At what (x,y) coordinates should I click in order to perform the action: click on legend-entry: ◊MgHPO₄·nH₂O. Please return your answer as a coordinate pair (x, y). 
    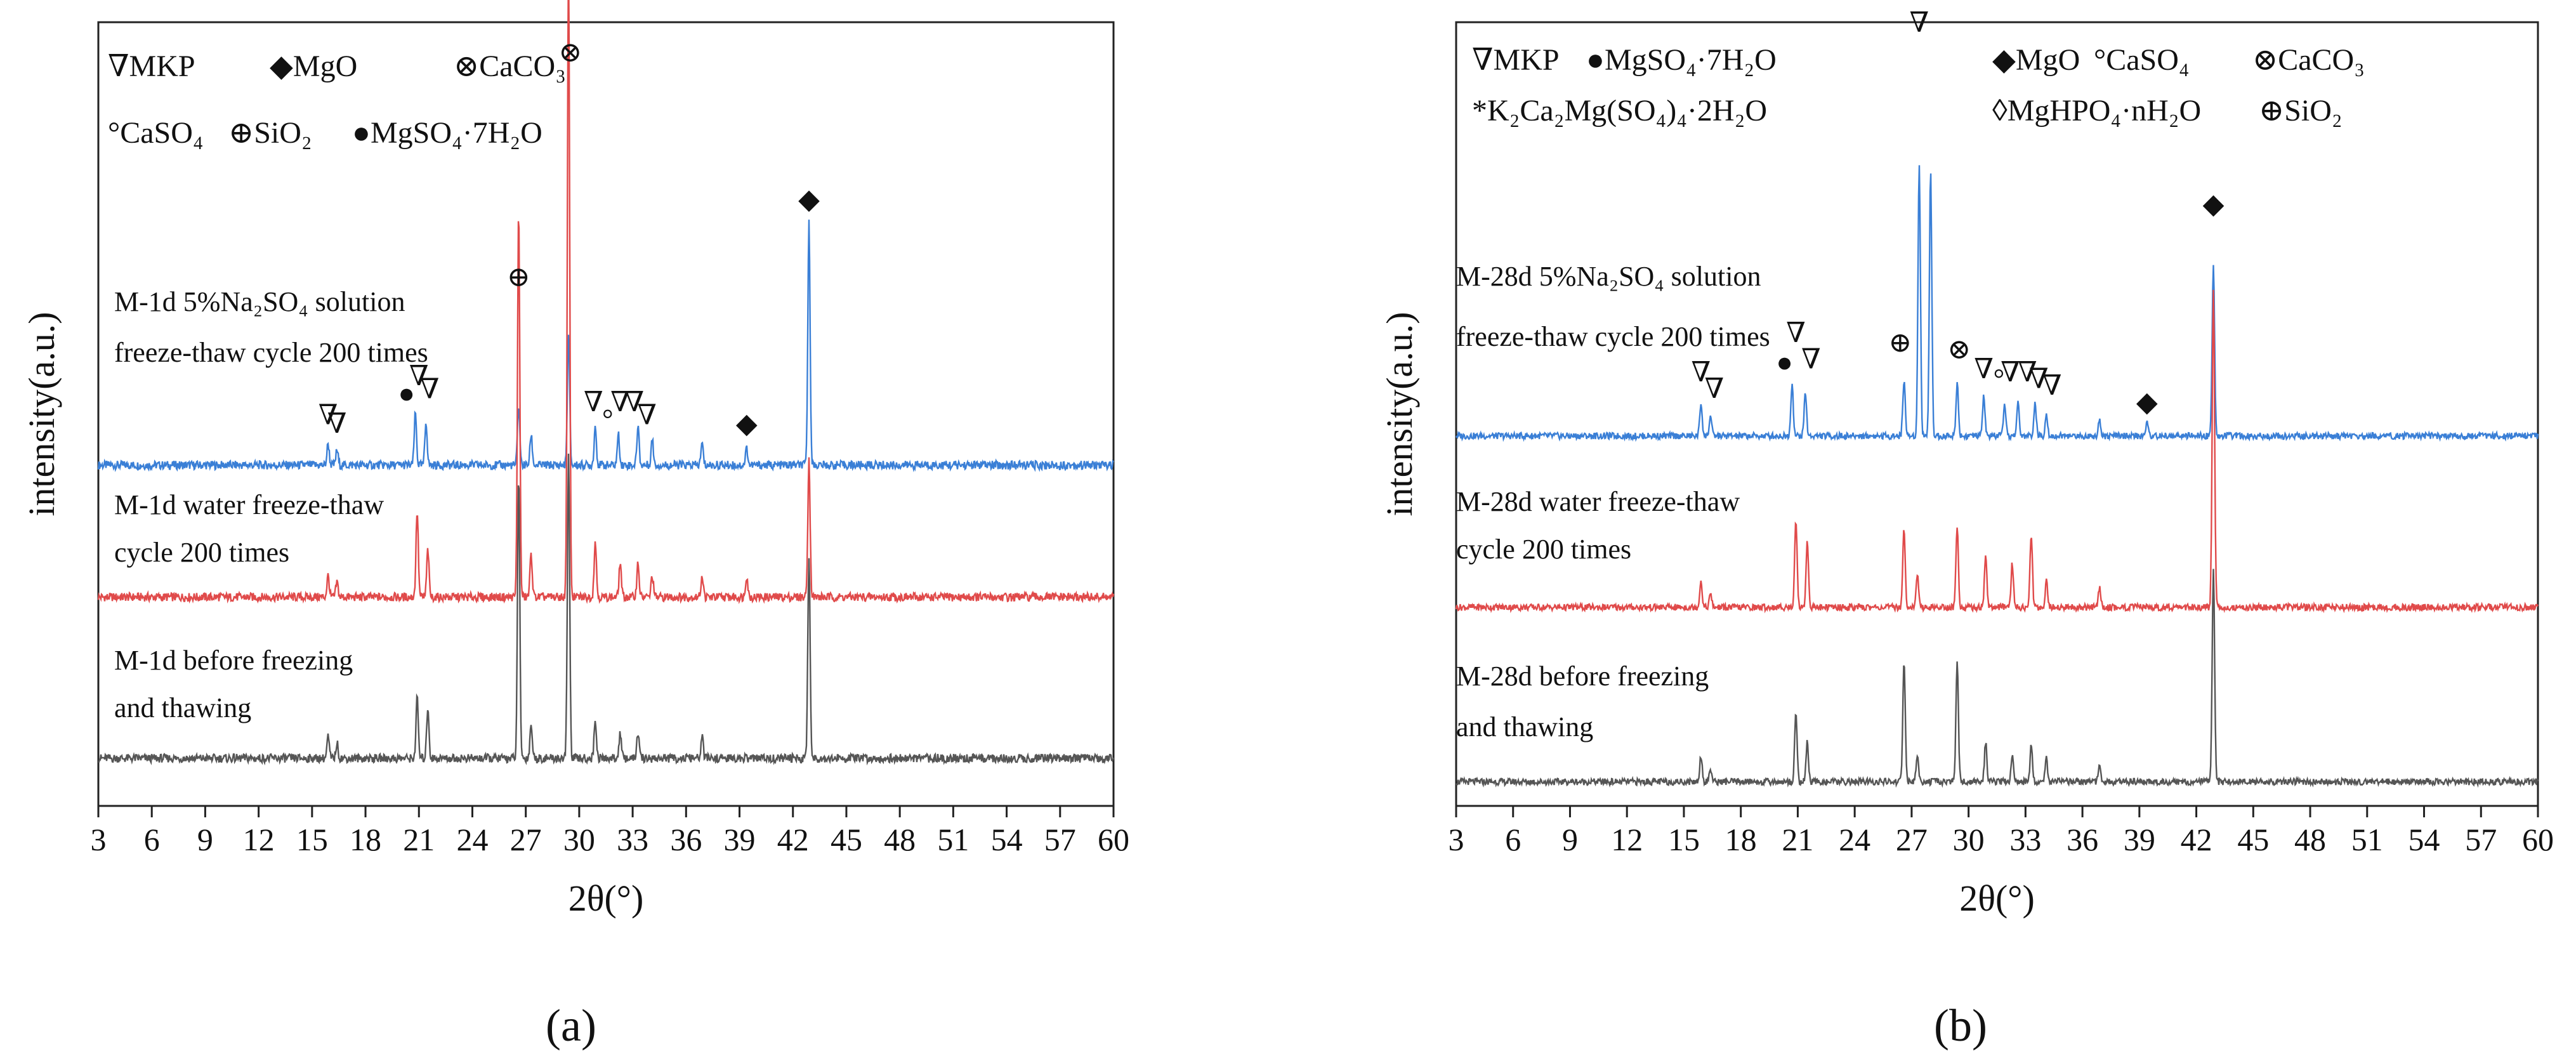
    Looking at the image, I should click on (2096, 111).